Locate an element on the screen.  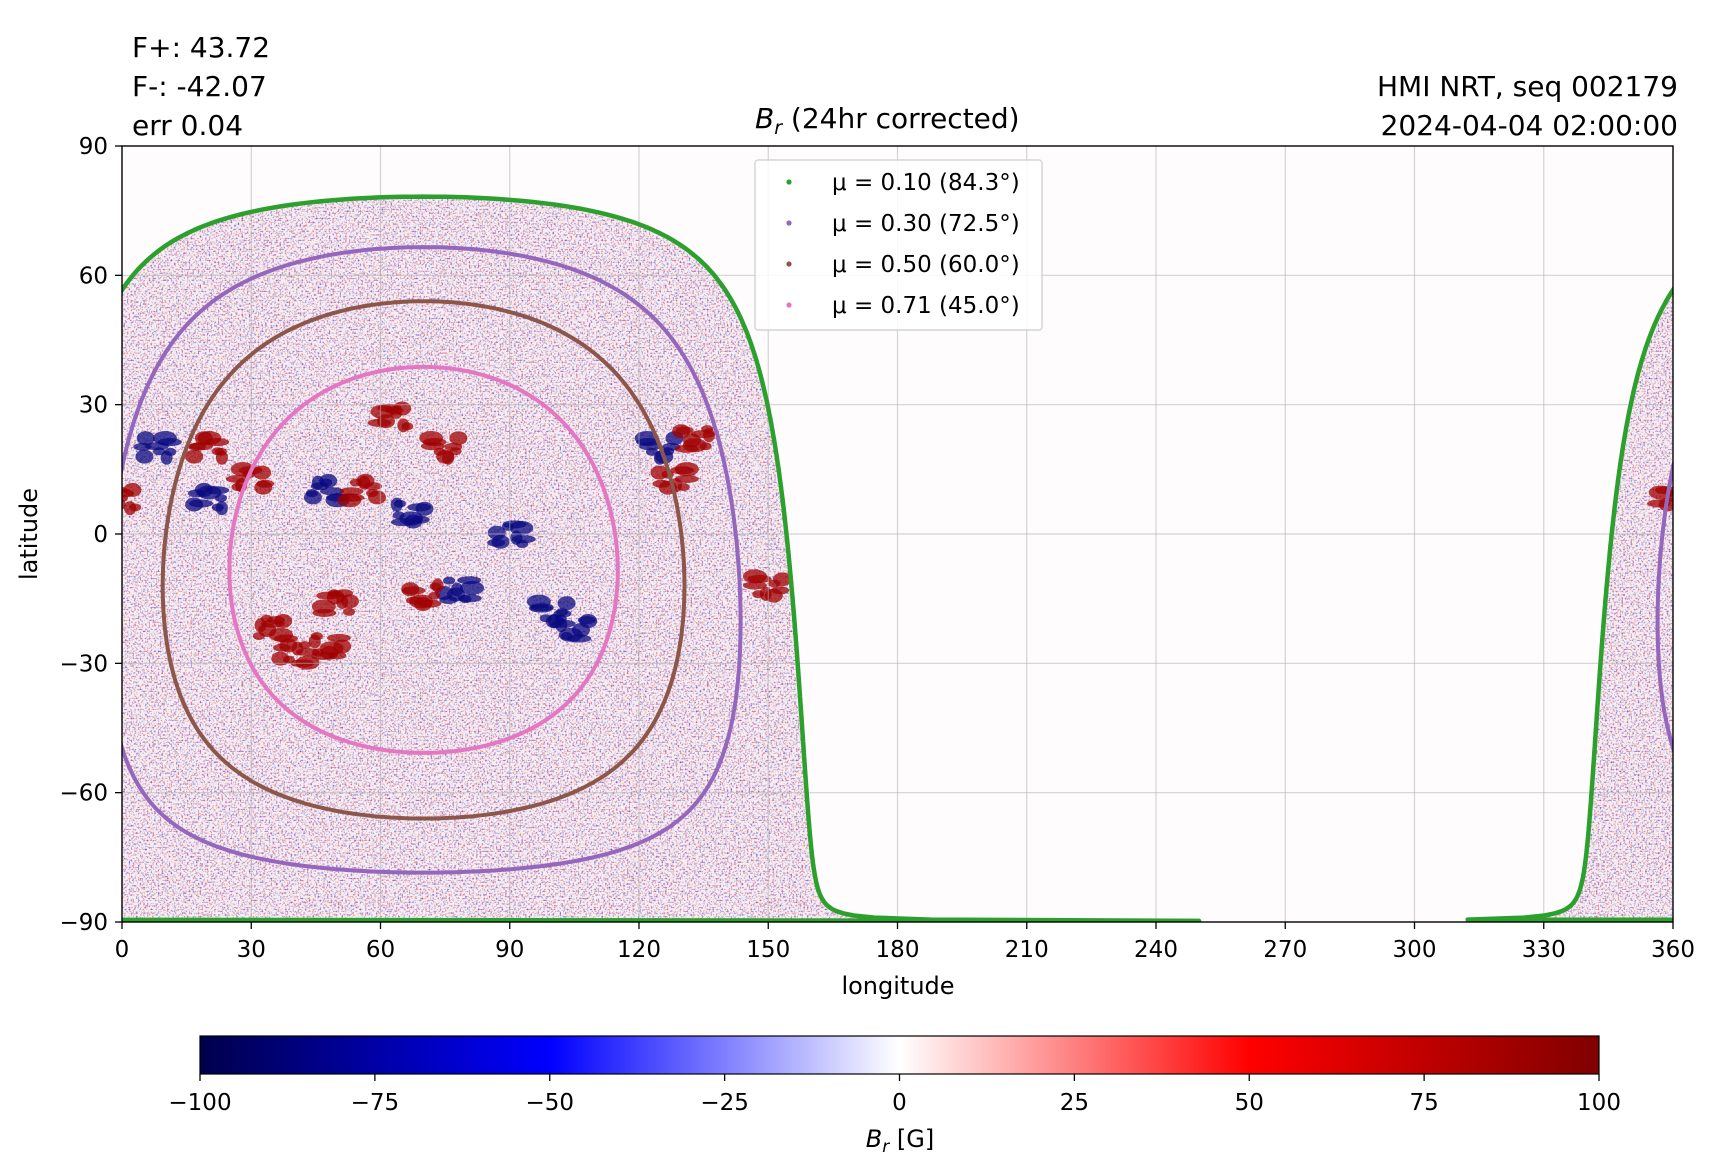
x-tick-label: 210 is located at coordinates (1027, 950).